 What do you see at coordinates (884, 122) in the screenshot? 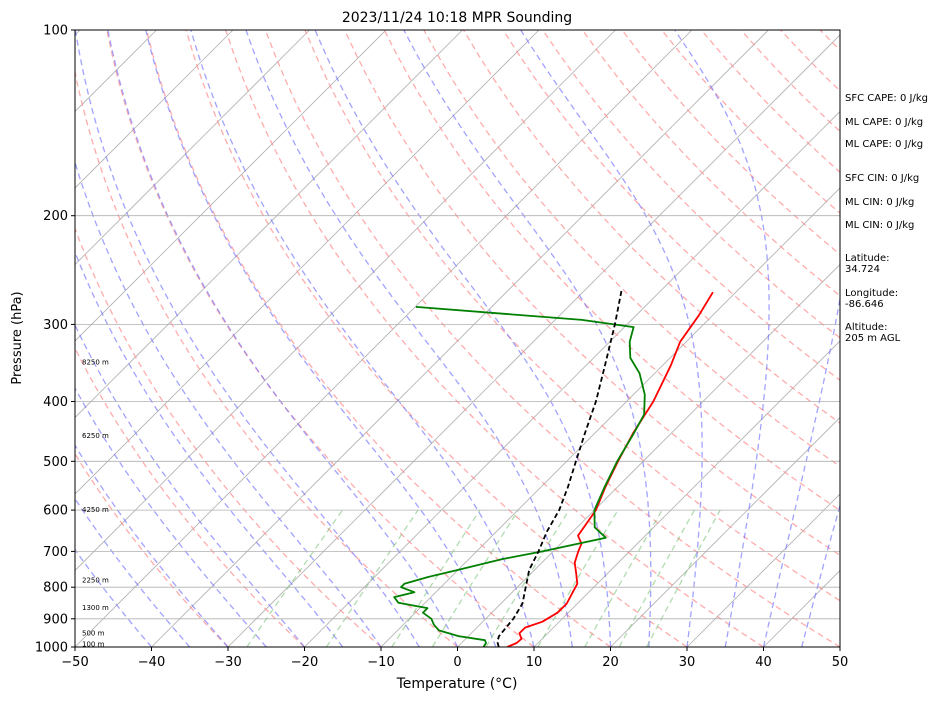
I see `ml-cape-text: ML CAPE: 0 J/kg` at bounding box center [884, 122].